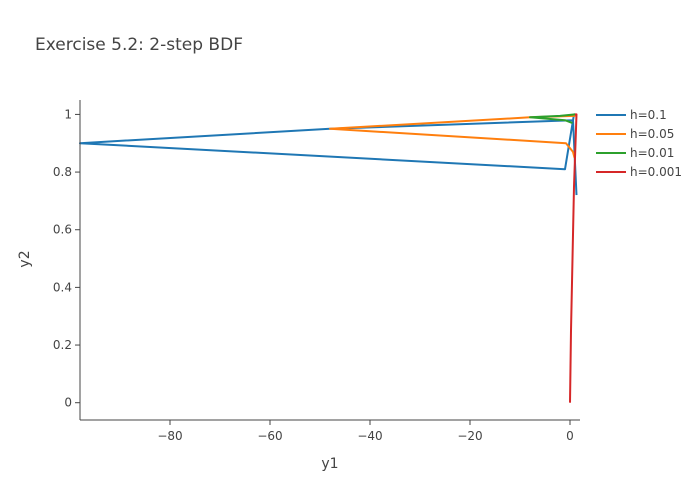 The height and width of the screenshot is (500, 700). I want to click on y-tick-label: 0.6, so click(62, 230).